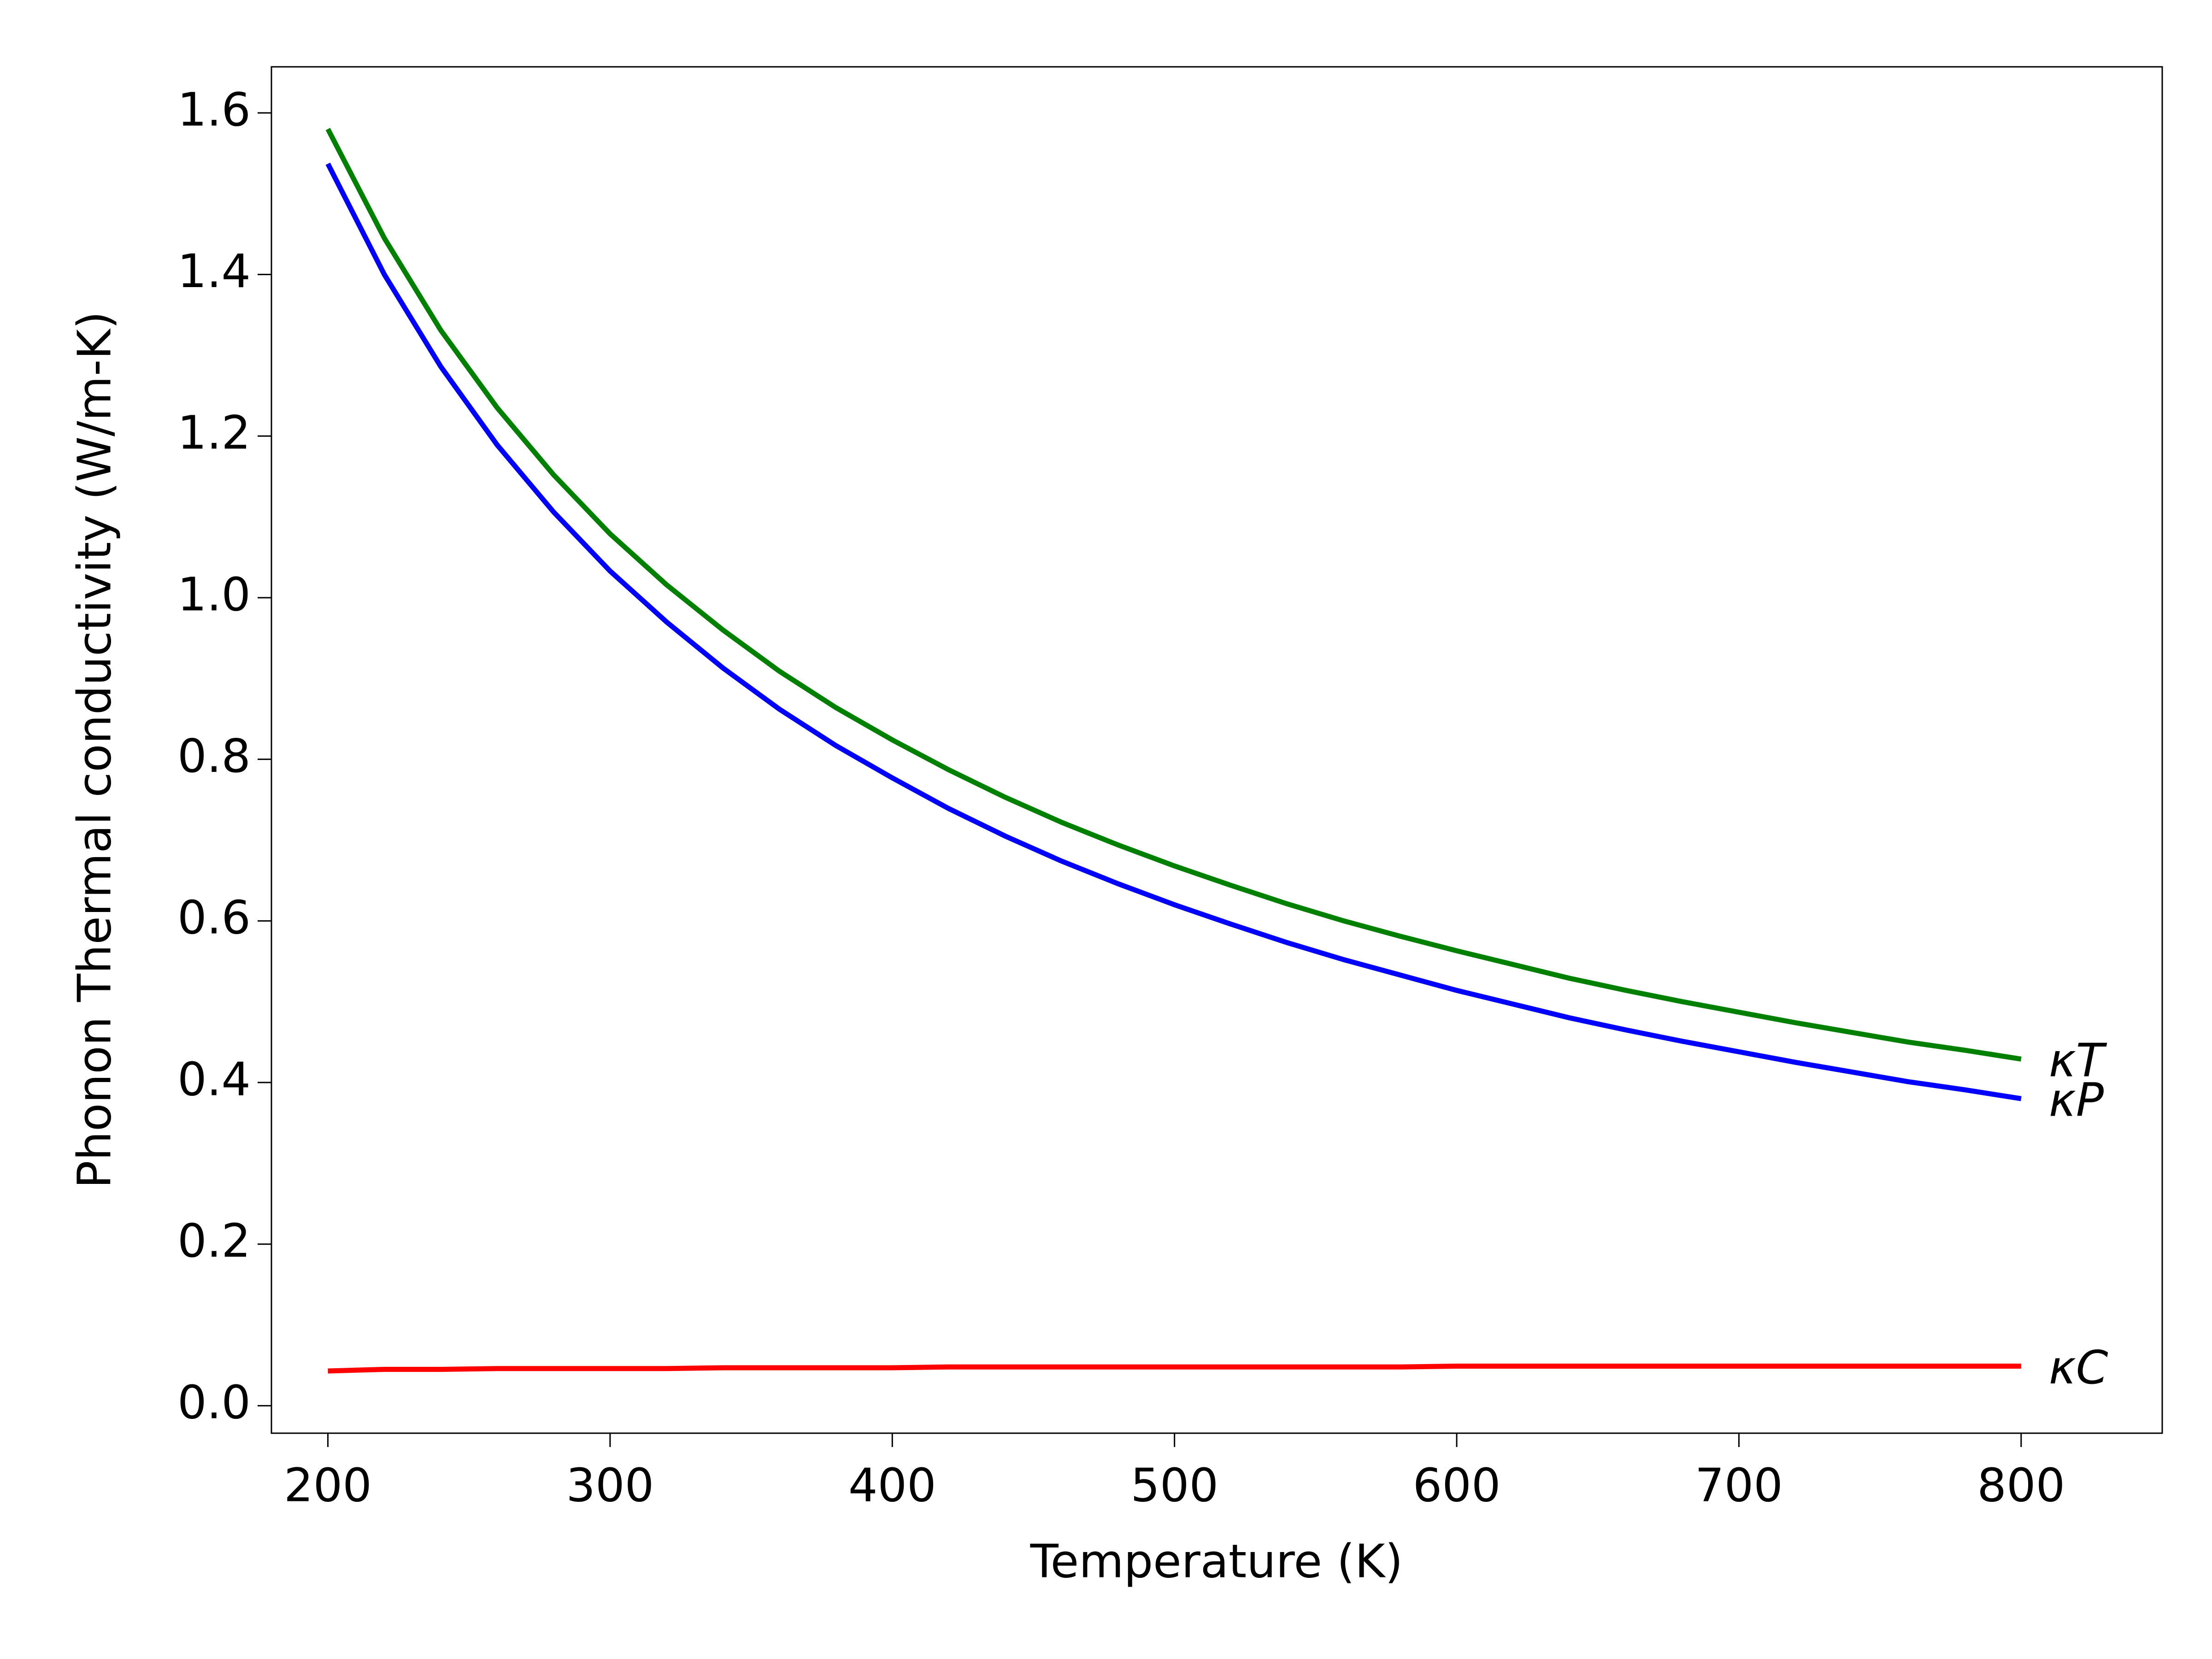 The image size is (2212, 1659). Describe the element at coordinates (214, 756) in the screenshot. I see `y-tick-label: 0.8` at that location.